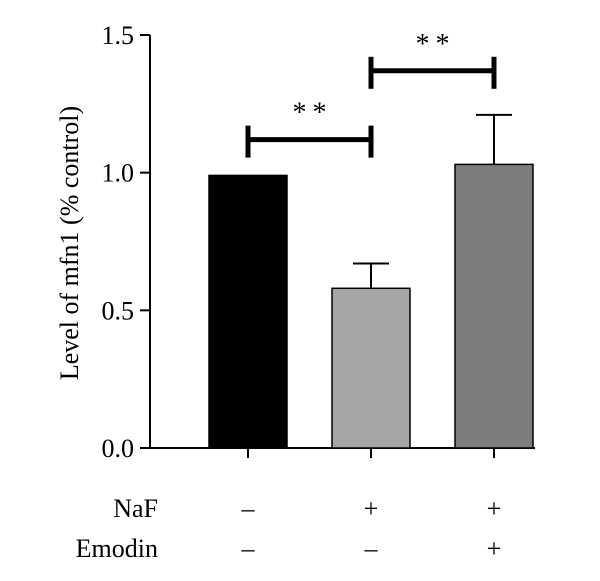 Image resolution: width=600 pixels, height=581 pixels. I want to click on bar-naf-emodin, so click(494, 306).